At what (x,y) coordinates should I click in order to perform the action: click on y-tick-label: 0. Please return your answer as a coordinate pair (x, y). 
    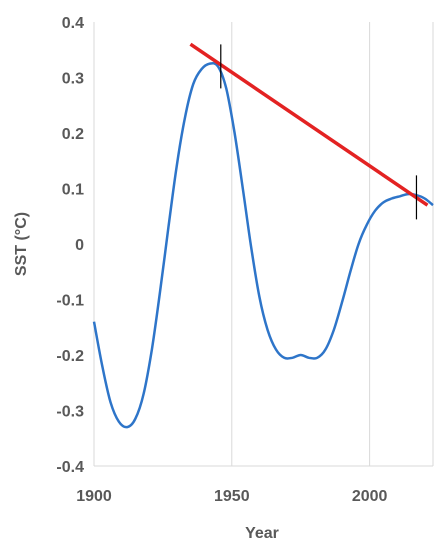
    Looking at the image, I should click on (79, 245).